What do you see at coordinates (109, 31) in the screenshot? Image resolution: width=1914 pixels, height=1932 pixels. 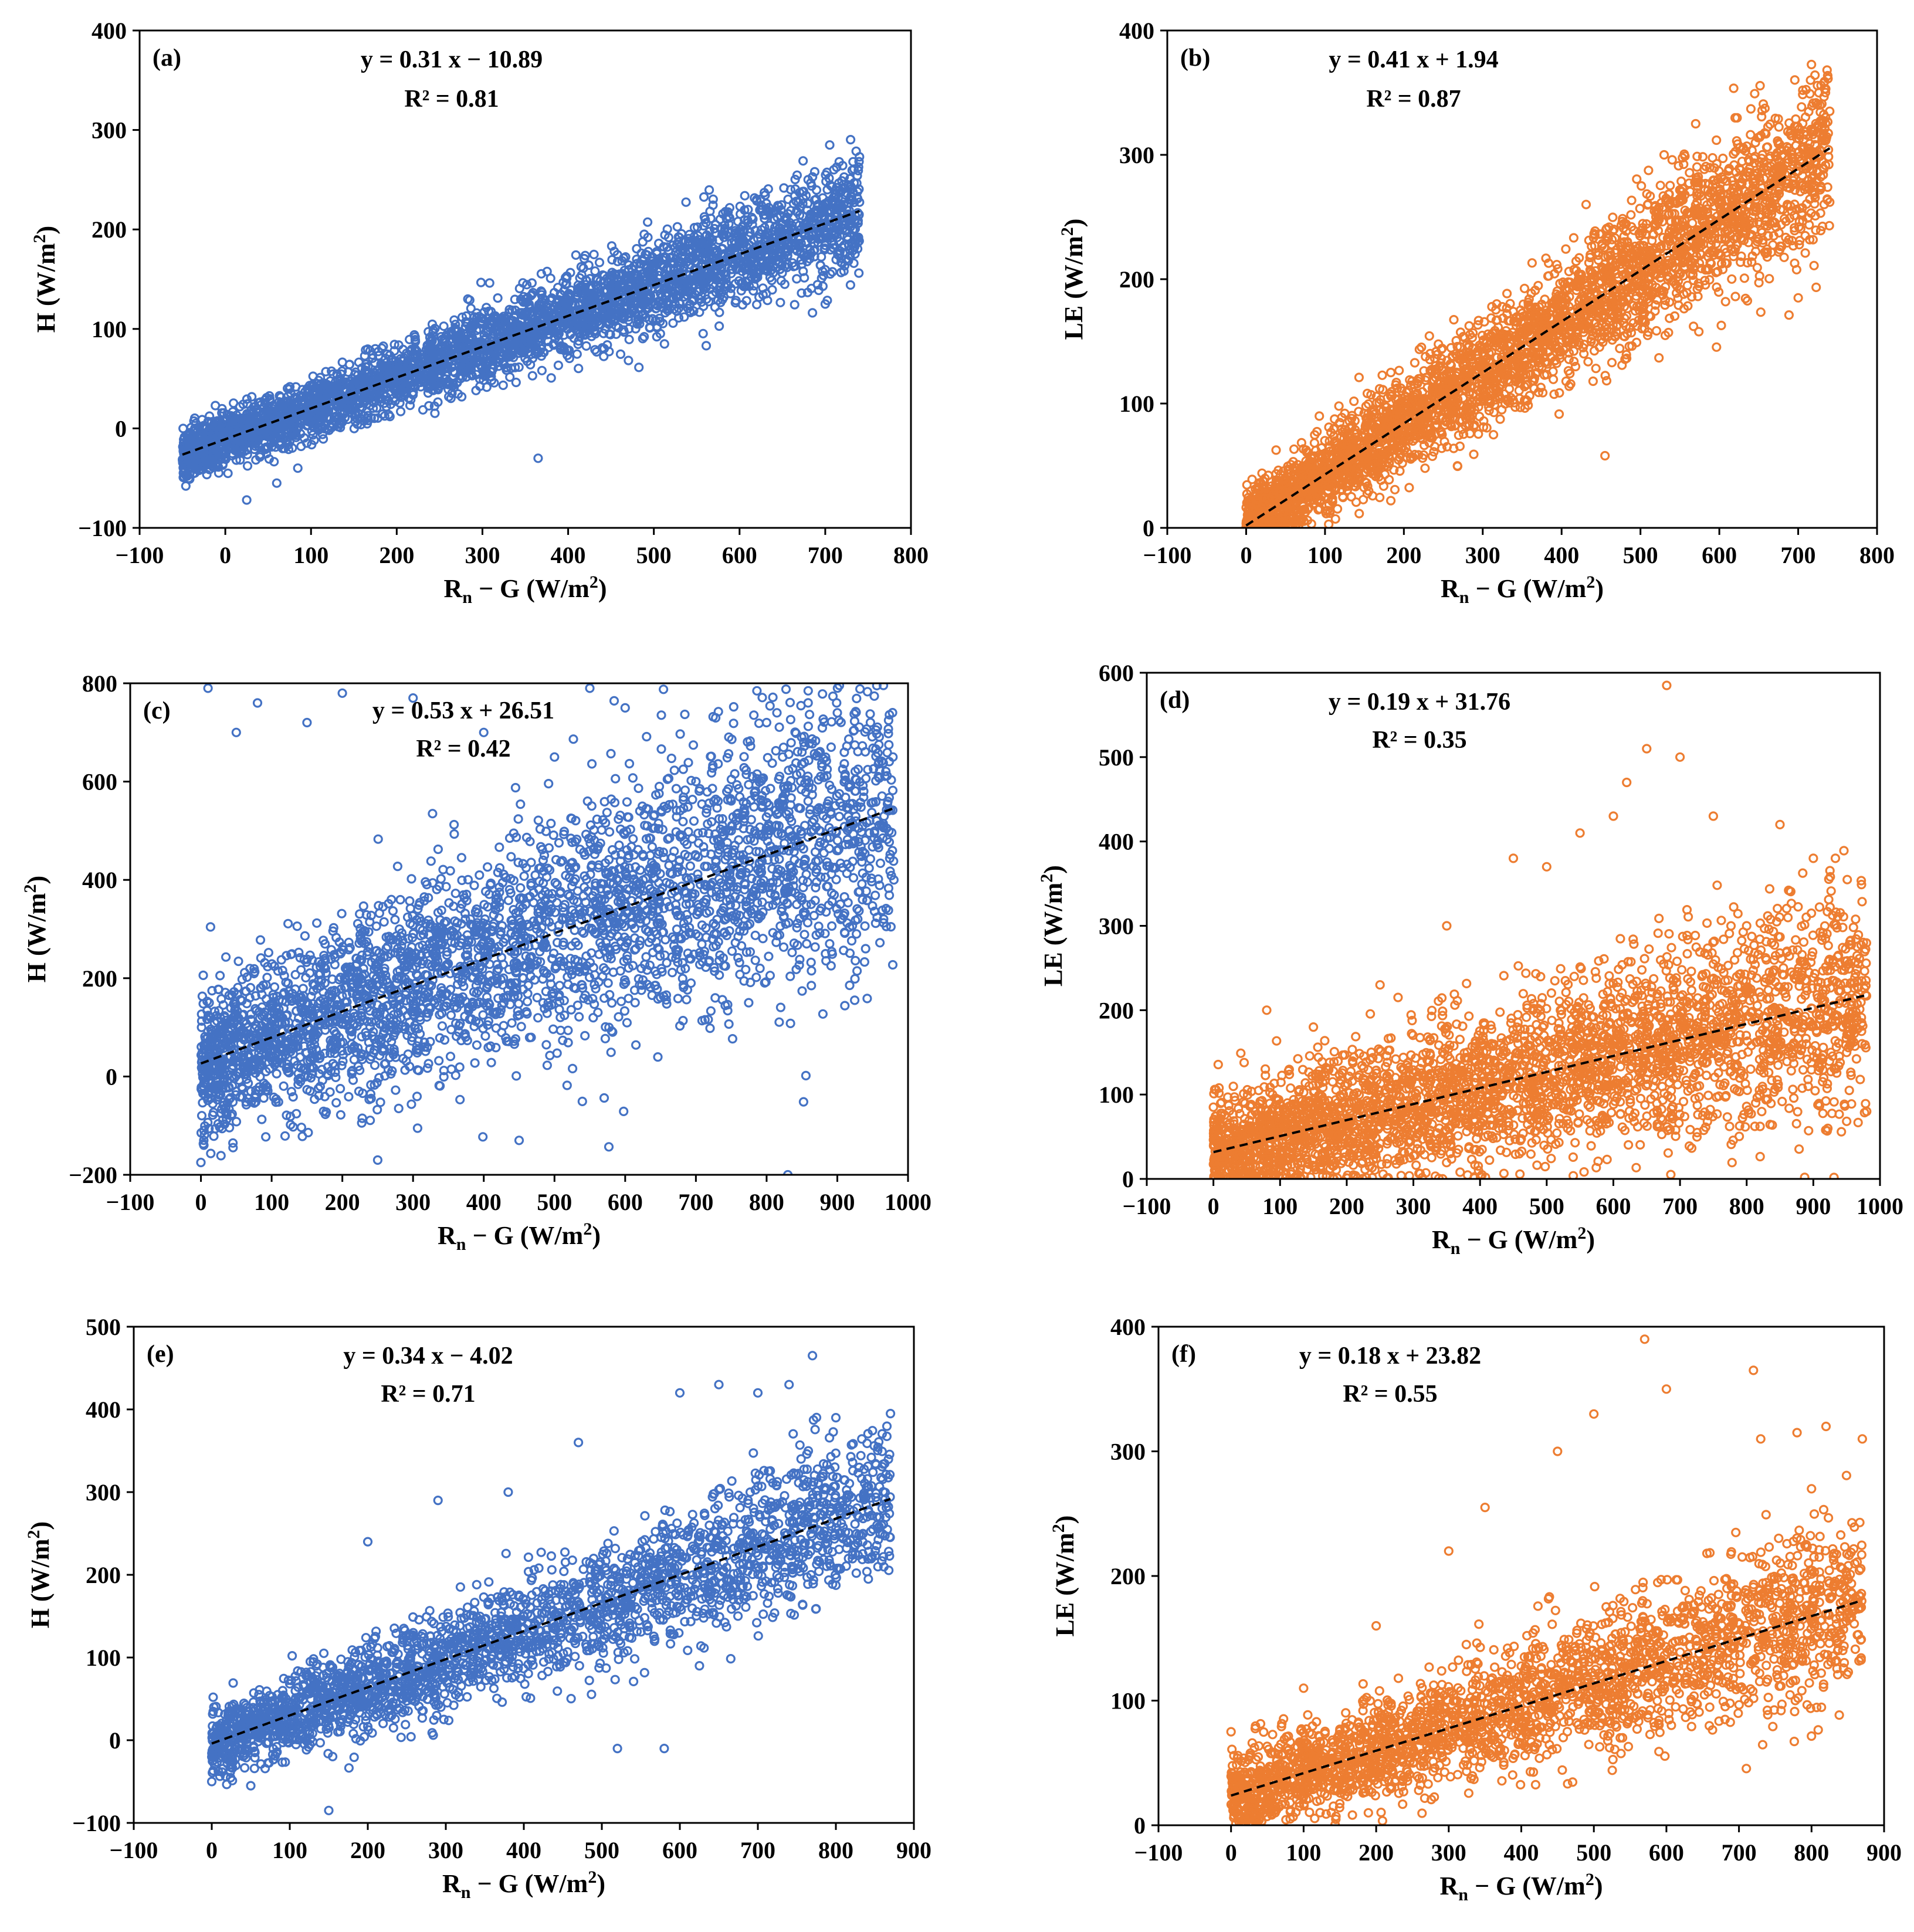 I see `y-tick-label: 400` at bounding box center [109, 31].